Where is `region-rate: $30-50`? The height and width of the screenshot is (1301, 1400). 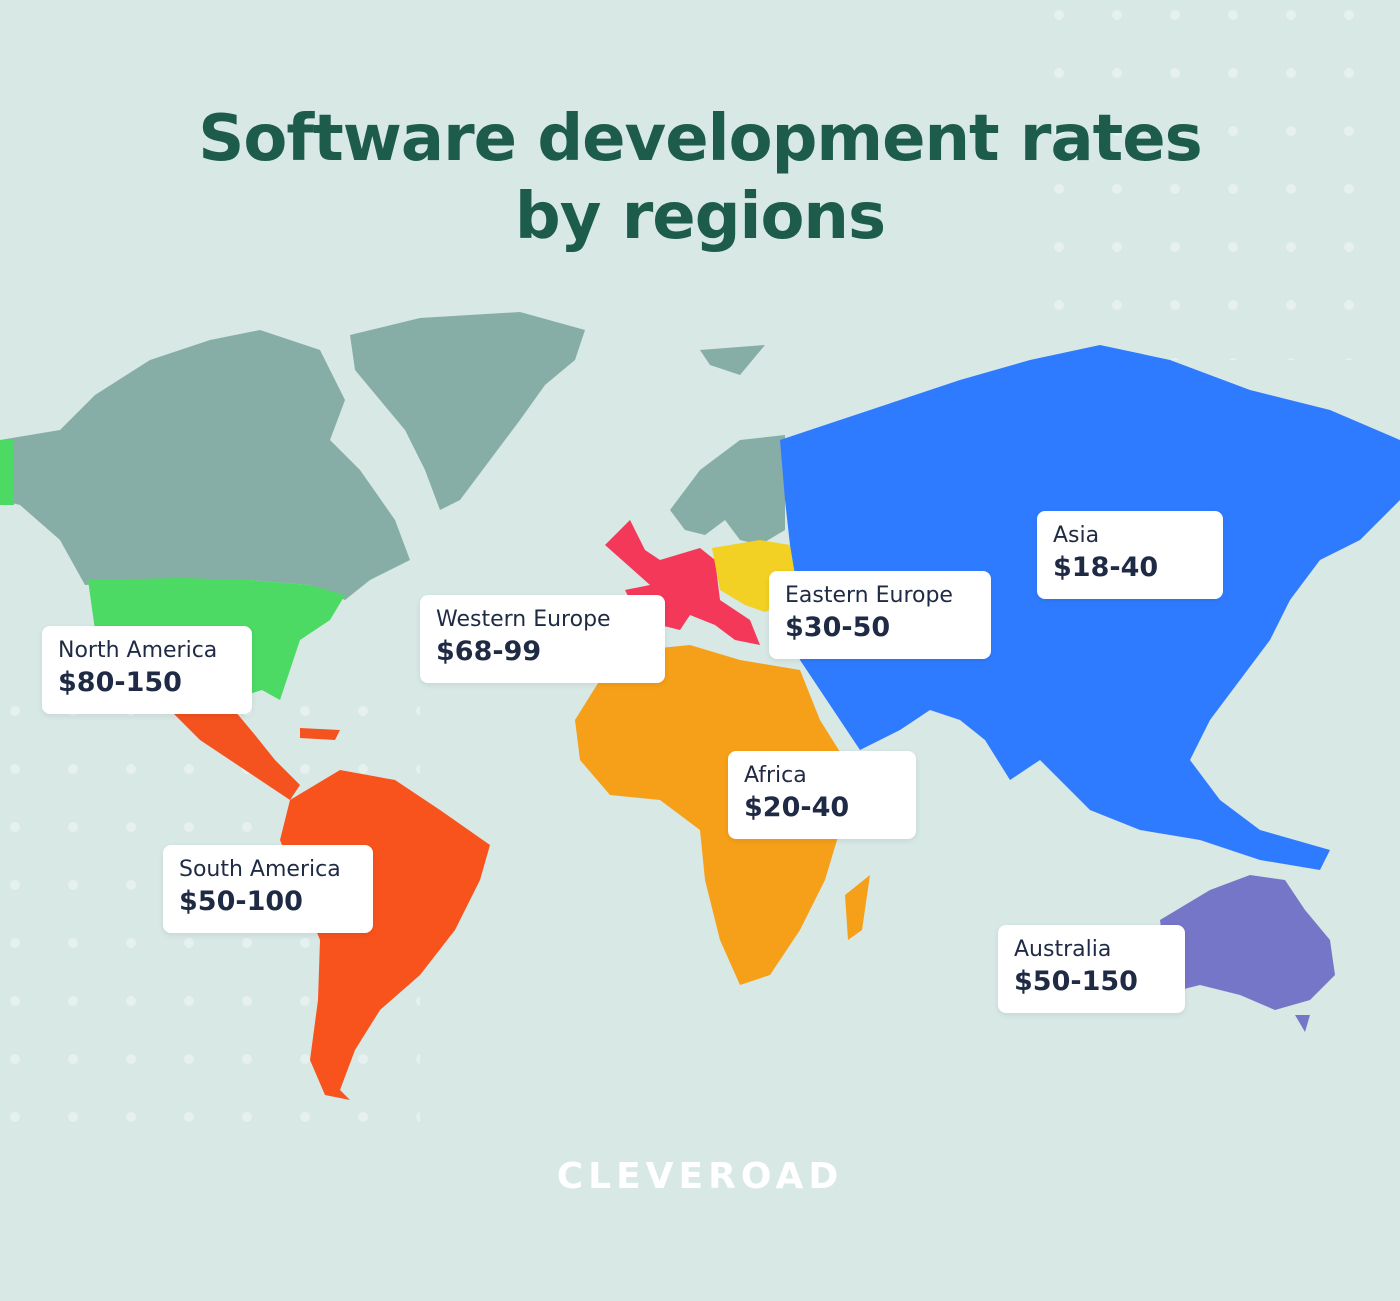 region-rate: $30-50 is located at coordinates (838, 627).